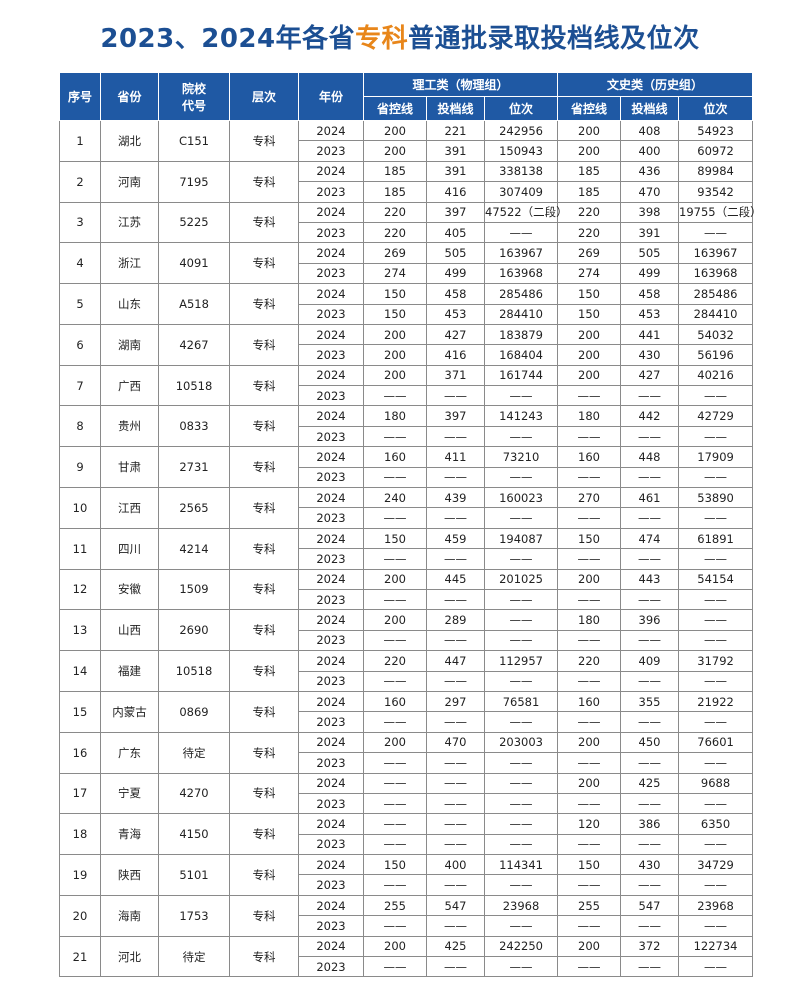 Image resolution: width=800 pixels, height=992 pixels. Describe the element at coordinates (650, 559) in the screenshot. I see `arts-admission-line-cell: ——` at that location.